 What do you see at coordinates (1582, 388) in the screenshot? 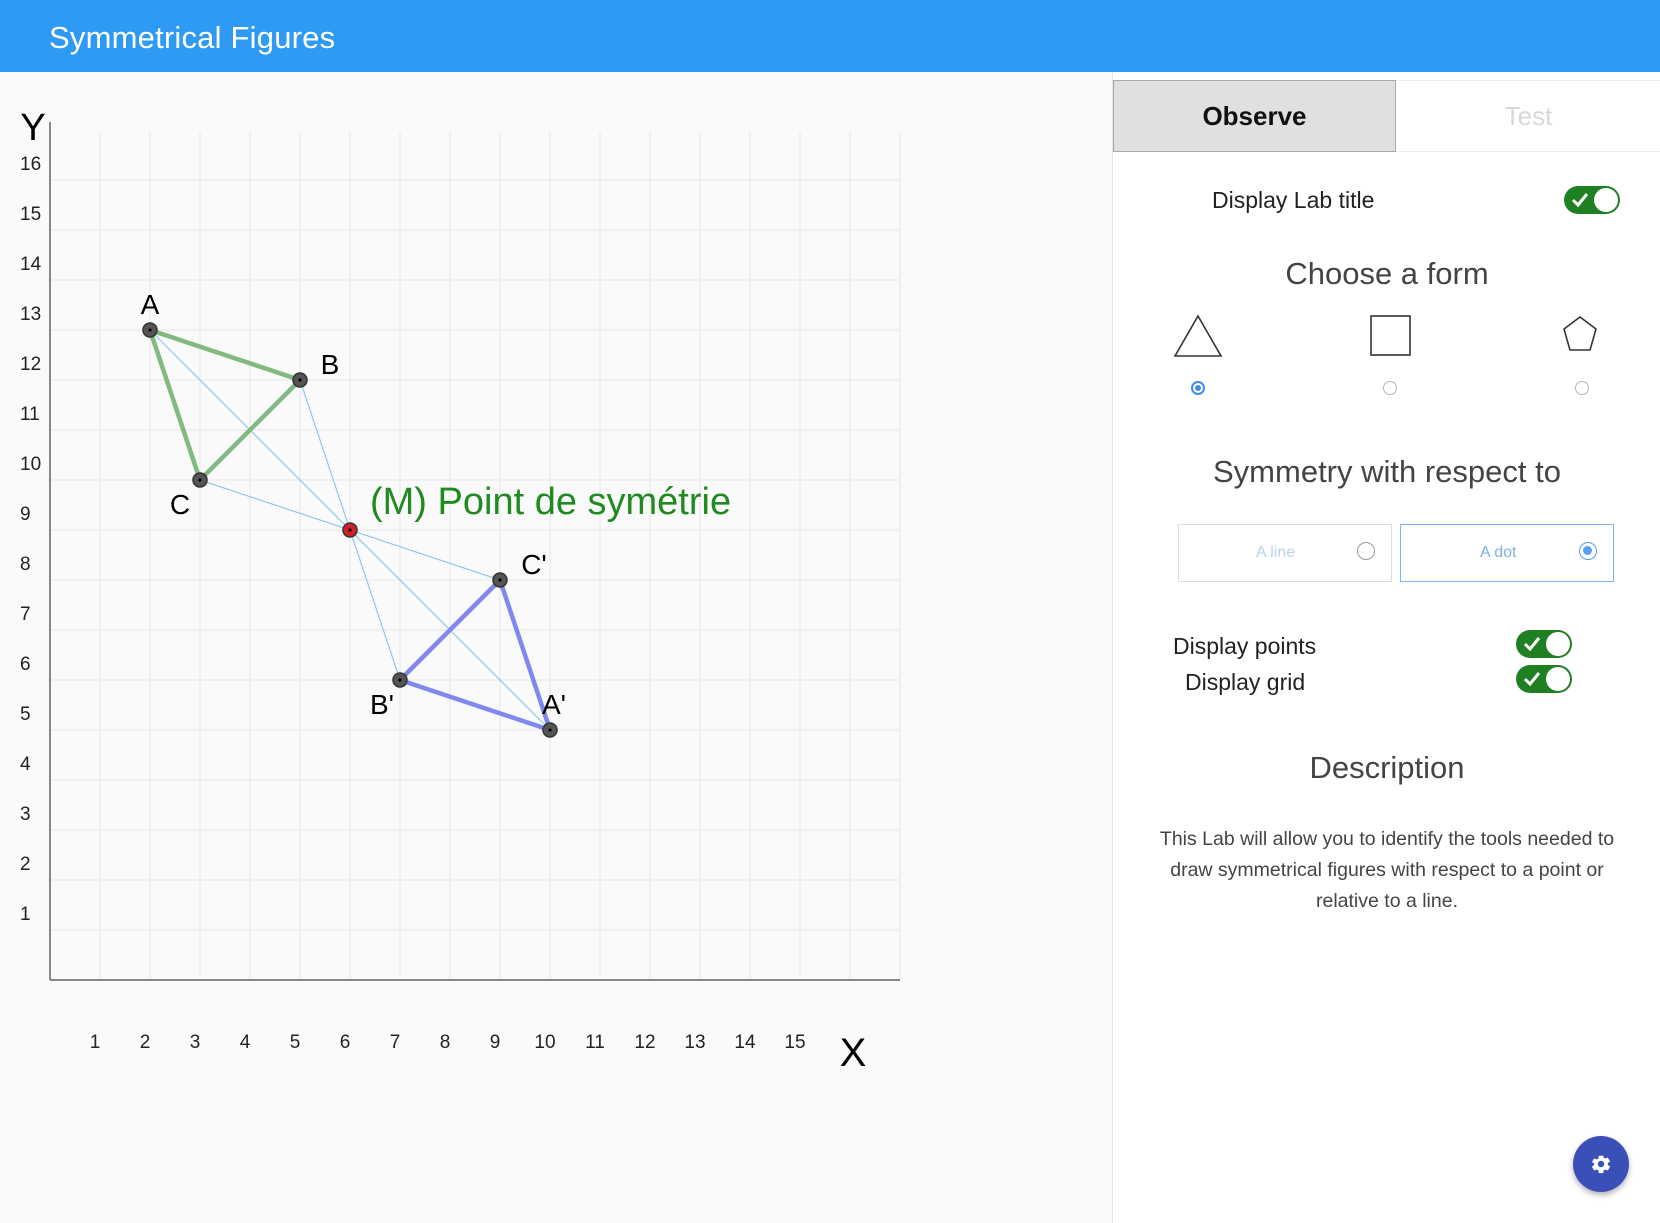
I see `pentagon-radio` at bounding box center [1582, 388].